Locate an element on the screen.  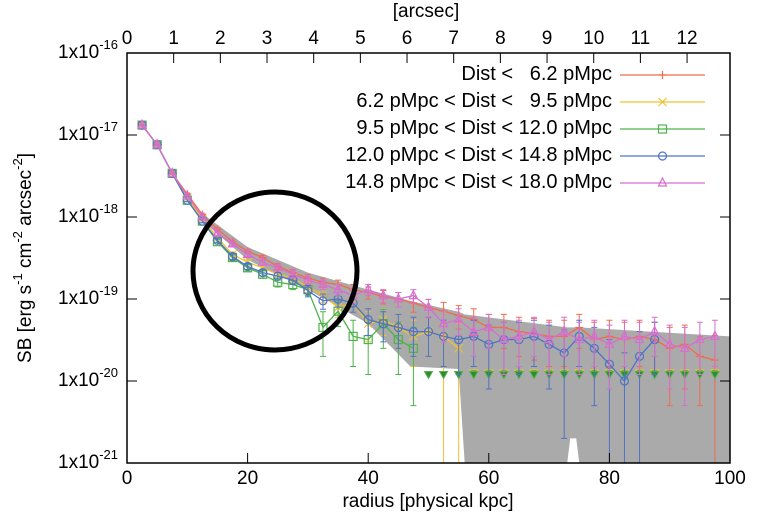
y-tick-label: 1x10⁻¹⁸ is located at coordinates (88, 214).